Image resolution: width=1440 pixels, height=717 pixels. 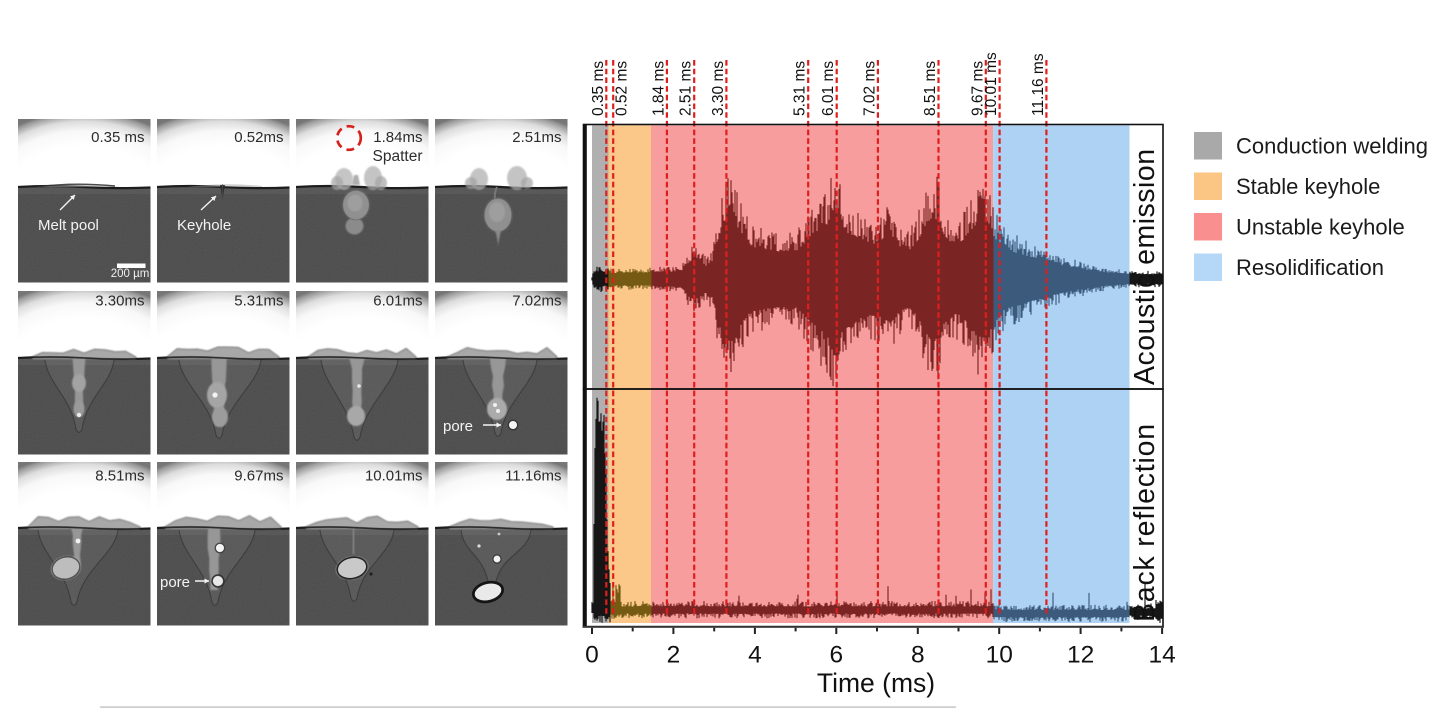 I want to click on svg-text: 11.16ms, so click(x=533, y=476).